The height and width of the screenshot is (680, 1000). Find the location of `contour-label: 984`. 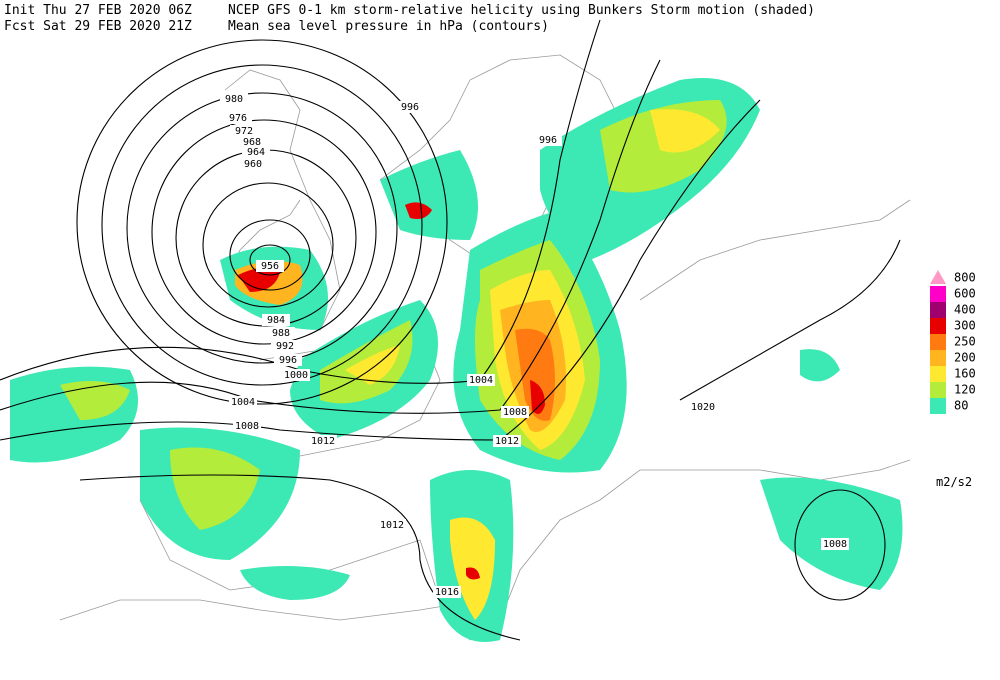

contour-label: 984 is located at coordinates (276, 320).